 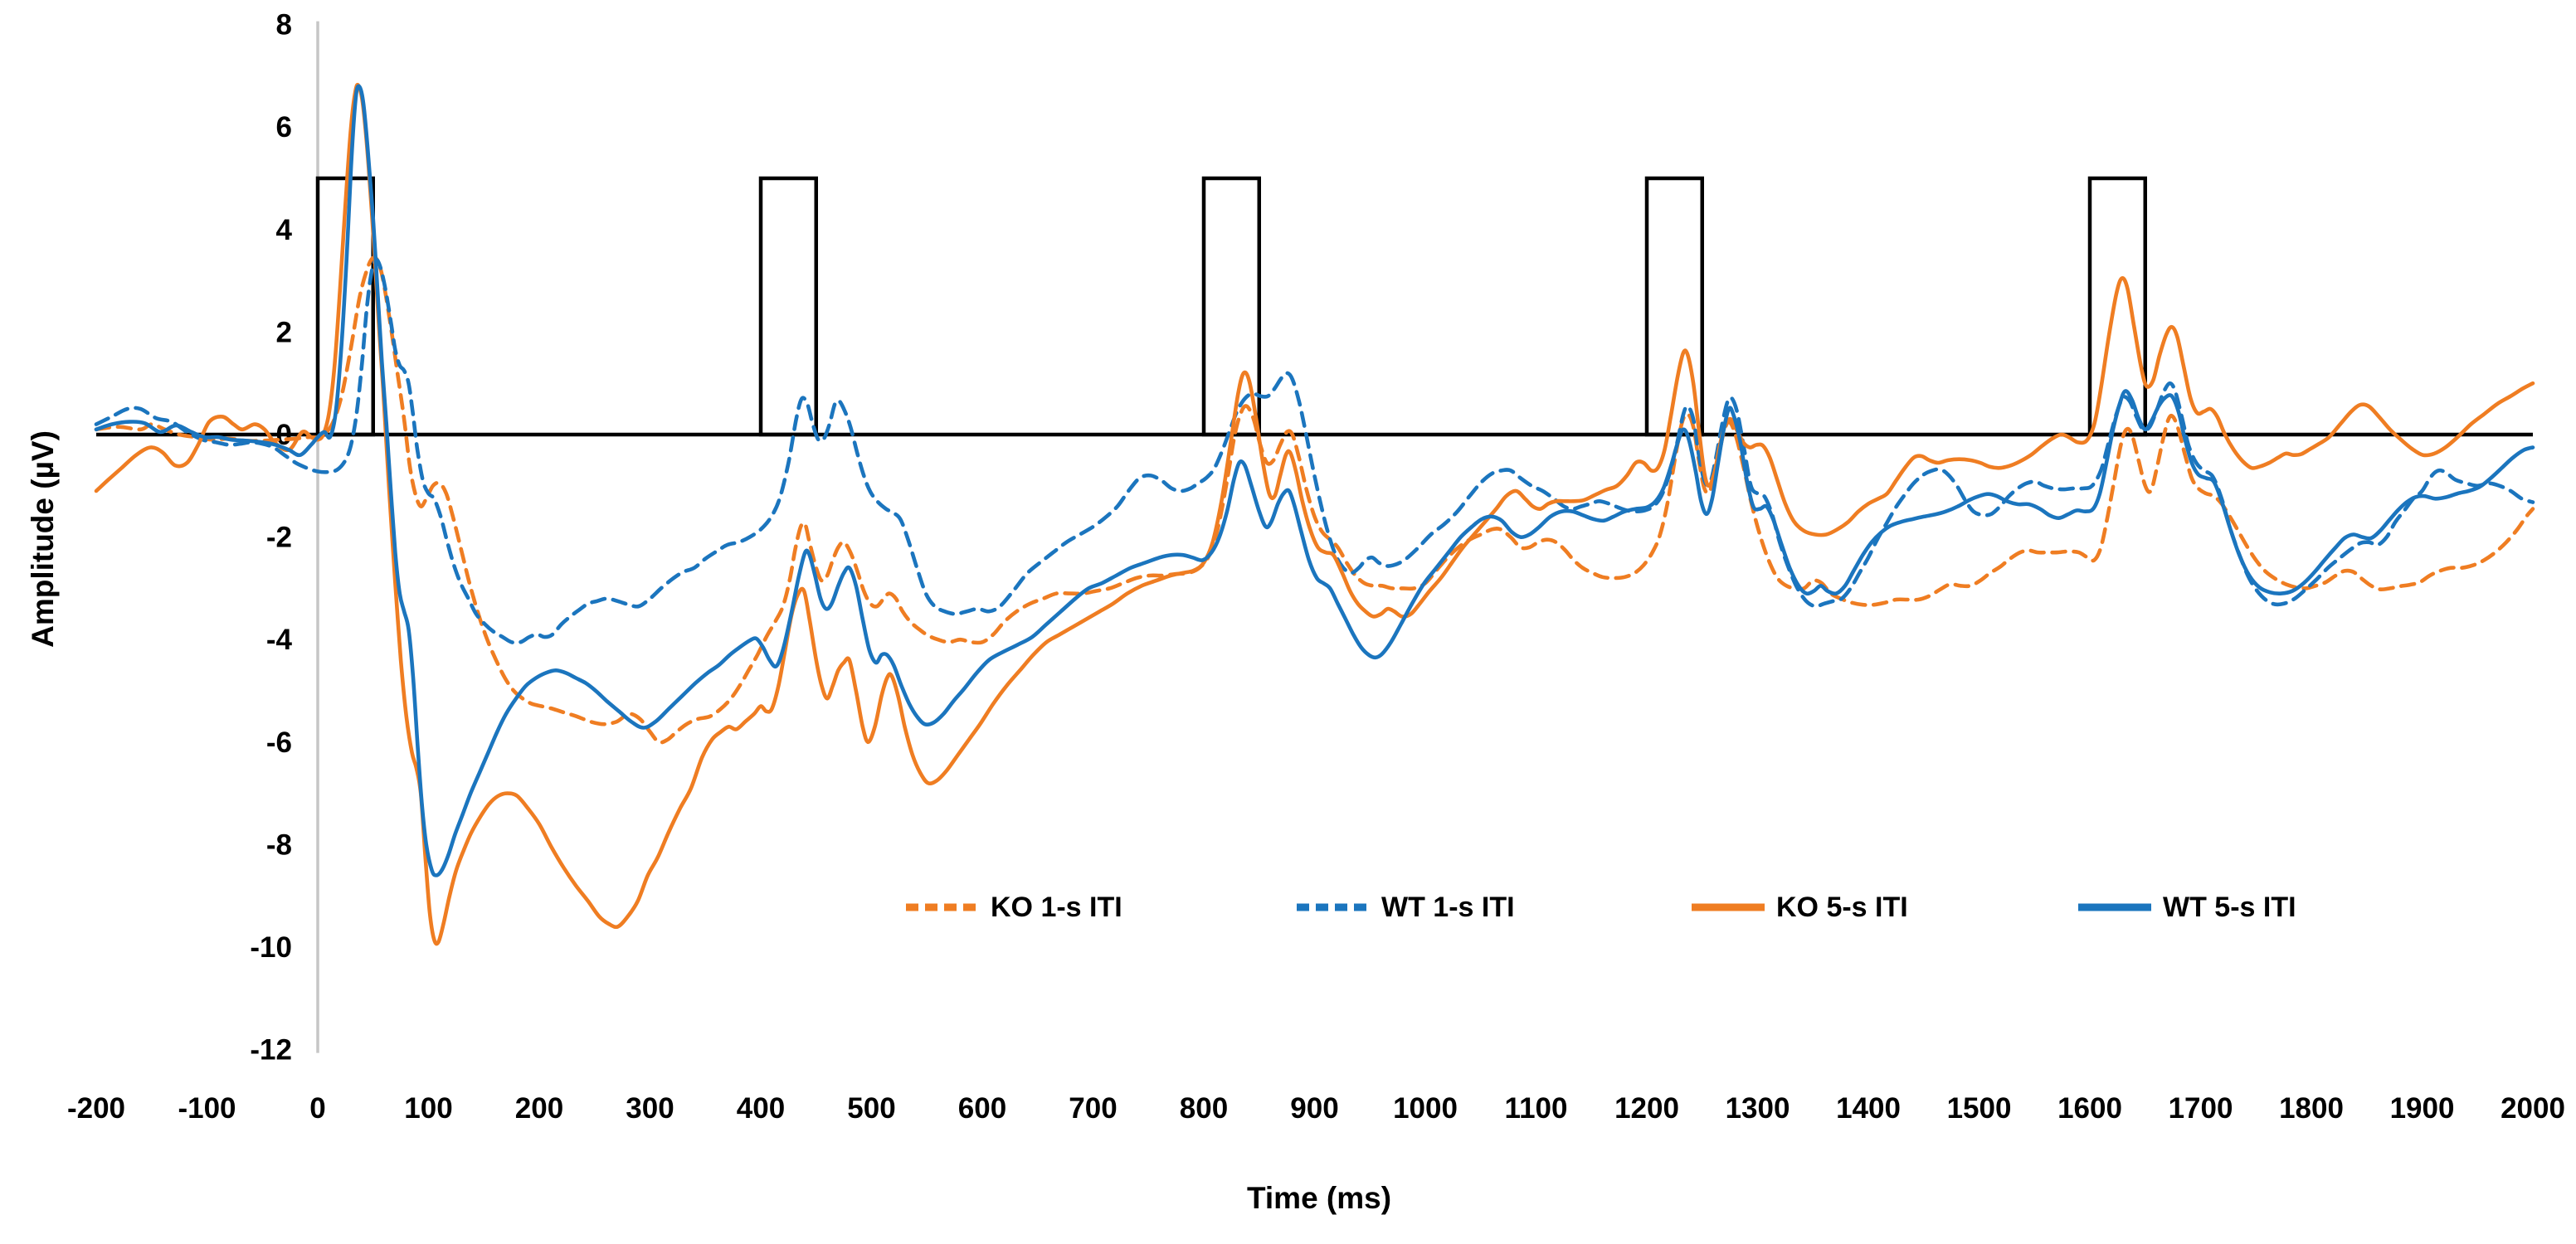 I want to click on y-axis-title: Amplitude (µV), so click(x=43, y=539).